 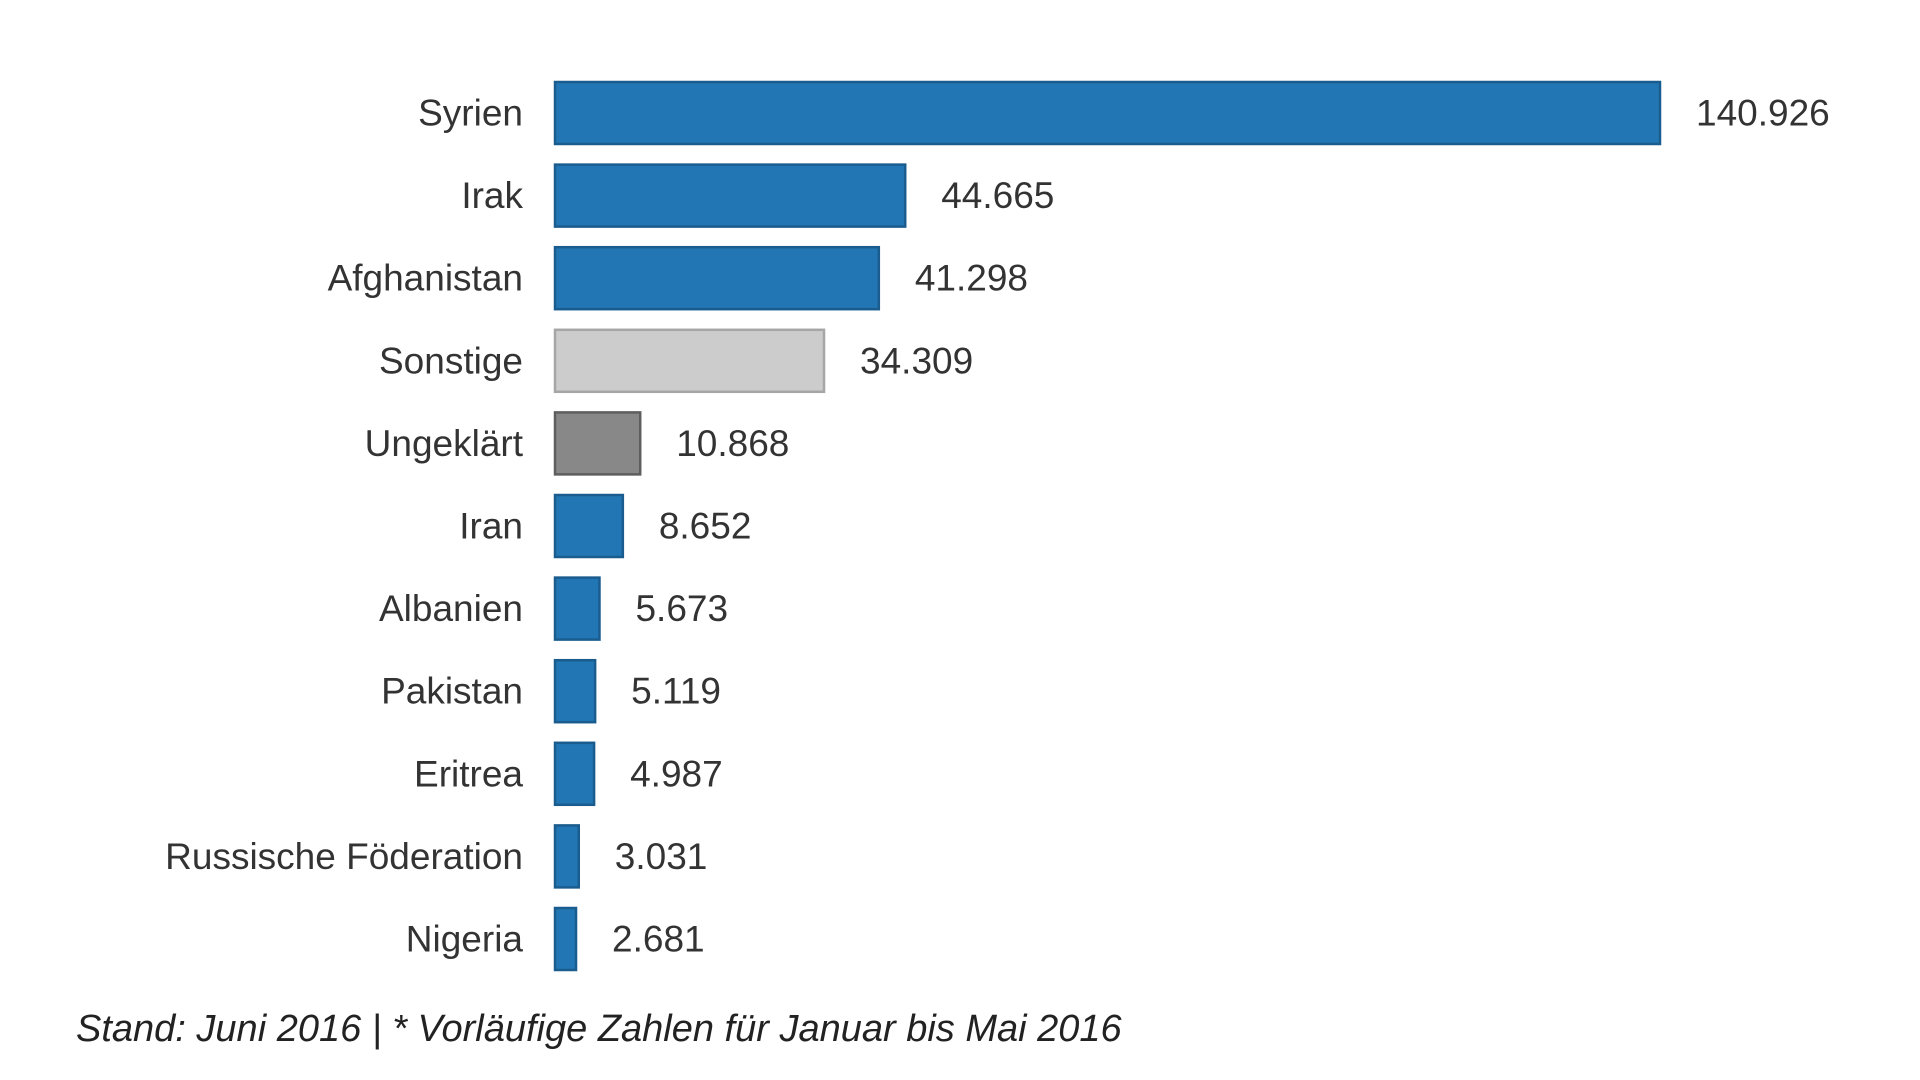 I want to click on category-label-nigeria: Nigeria, so click(x=465, y=939).